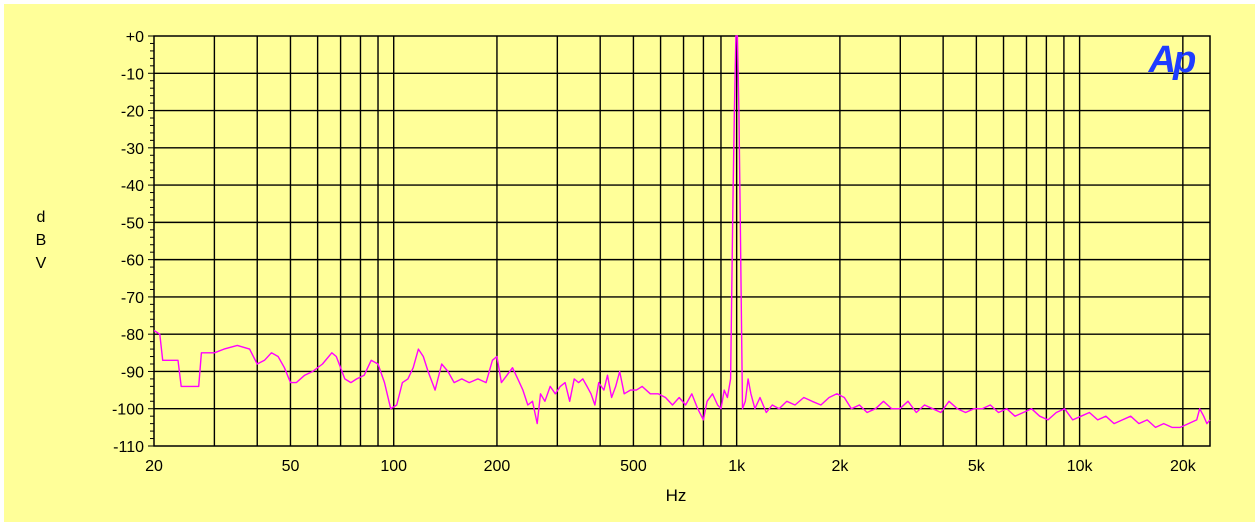 The image size is (1259, 527). What do you see at coordinates (1183, 466) in the screenshot?
I see `x-tick-label: 20k` at bounding box center [1183, 466].